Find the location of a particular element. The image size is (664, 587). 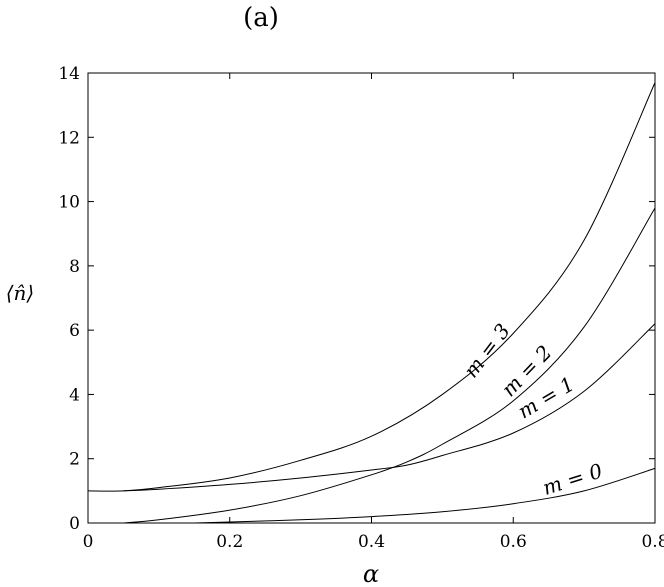

x-tick-label: 0.4 is located at coordinates (371, 542).